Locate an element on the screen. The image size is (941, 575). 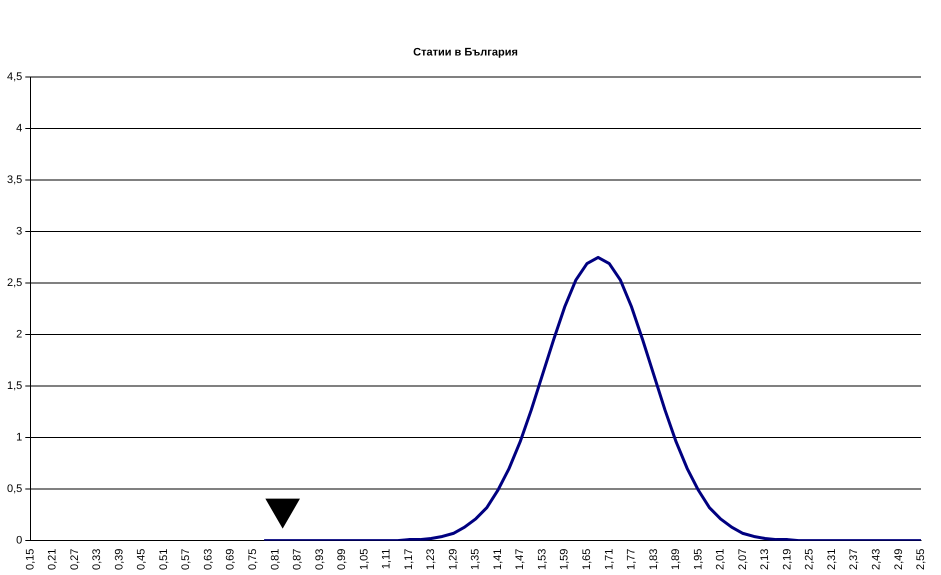
x-tick-label: 2,01 is located at coordinates (720, 559).